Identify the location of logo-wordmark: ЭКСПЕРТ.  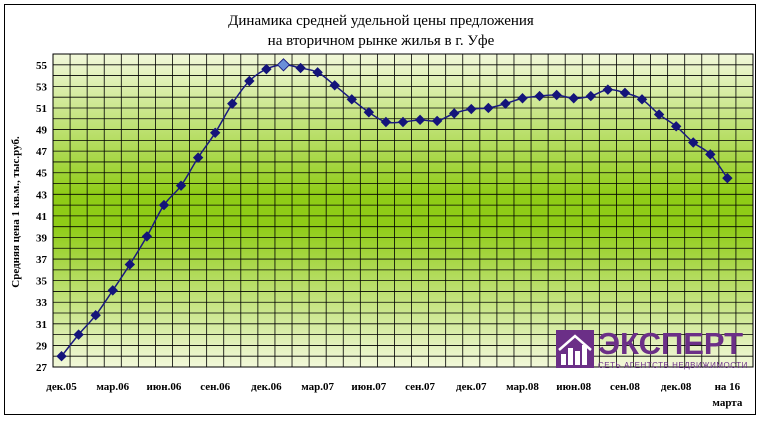
(671, 343).